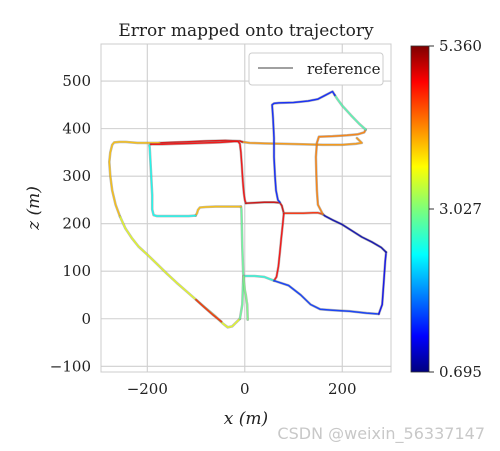 The width and height of the screenshot is (500, 451). I want to click on x-tick-labels: −200 0 200, so click(242, 389).